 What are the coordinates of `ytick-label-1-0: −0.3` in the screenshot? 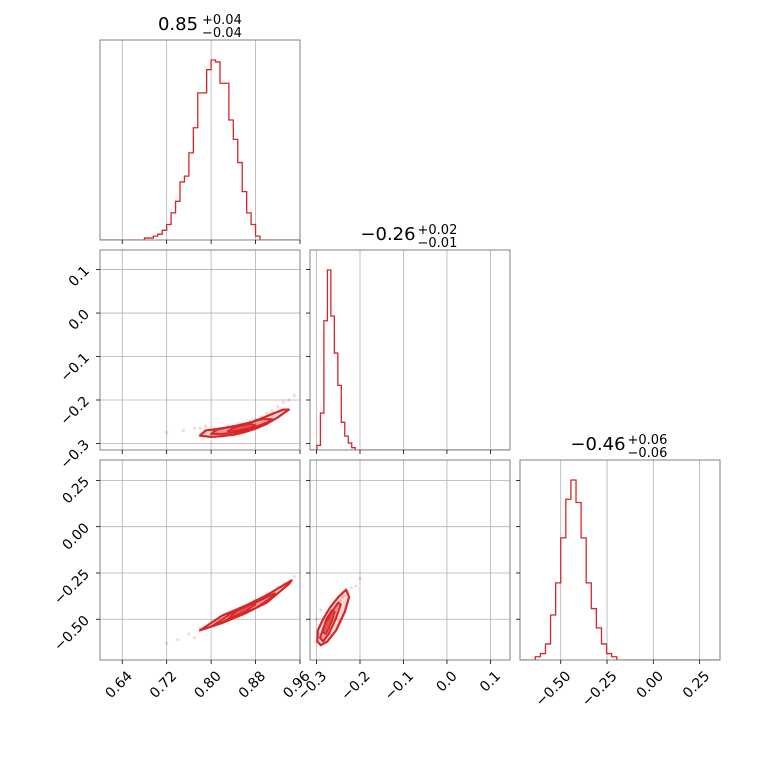 It's located at (74, 454).